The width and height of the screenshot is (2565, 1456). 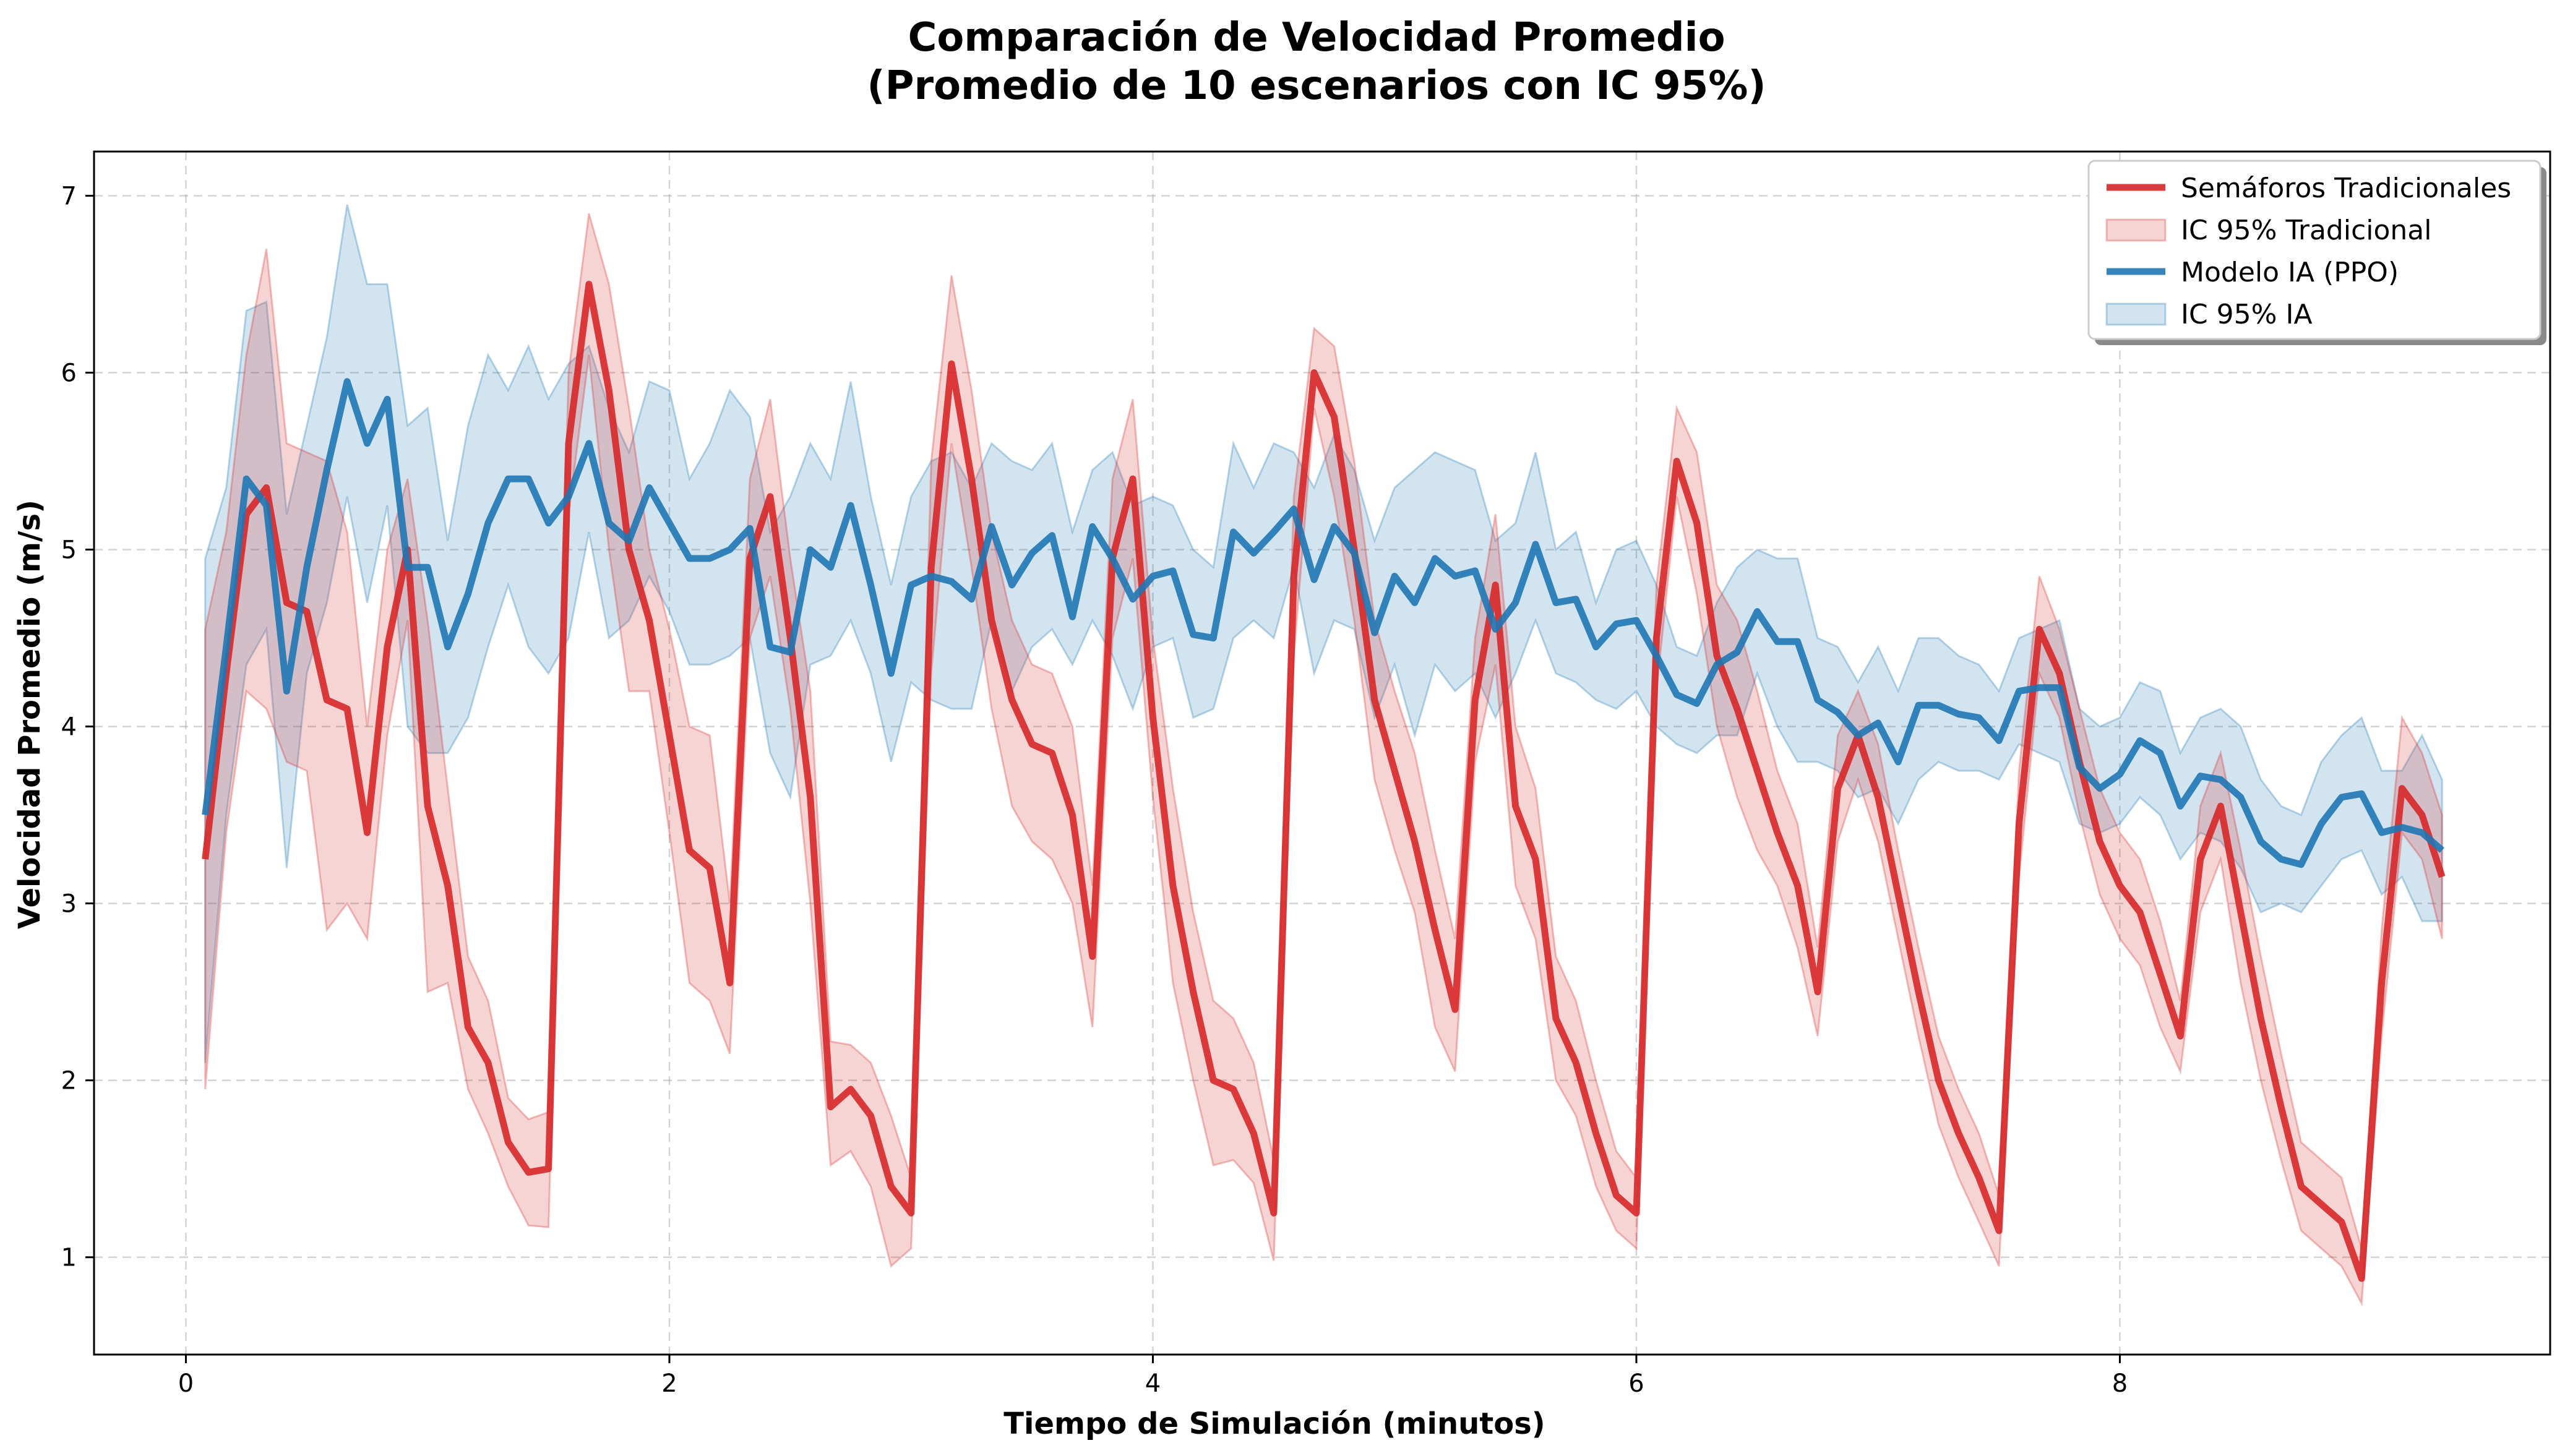 I want to click on y-tick-label: 2, so click(x=69, y=1081).